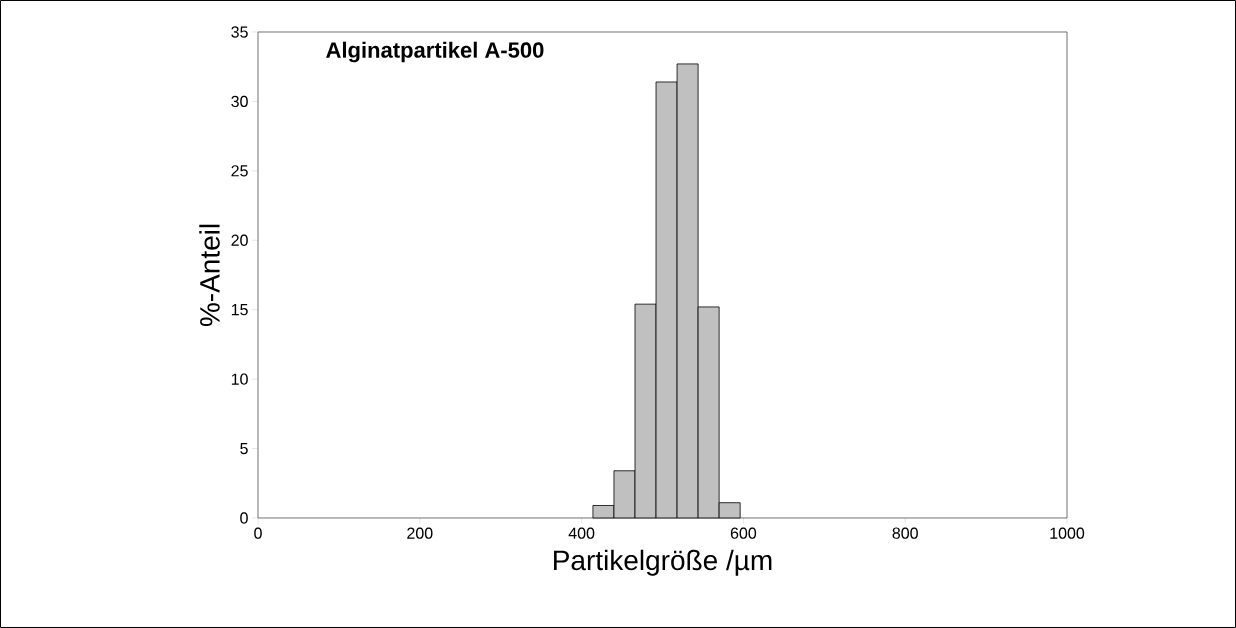 Image resolution: width=1236 pixels, height=628 pixels. I want to click on x-tick-label: 600, so click(743, 533).